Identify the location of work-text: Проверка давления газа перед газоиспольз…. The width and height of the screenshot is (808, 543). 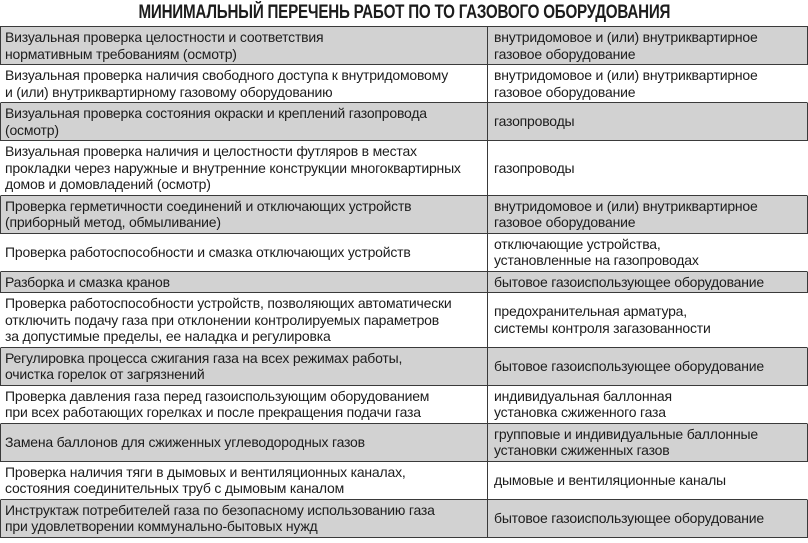
(217, 404).